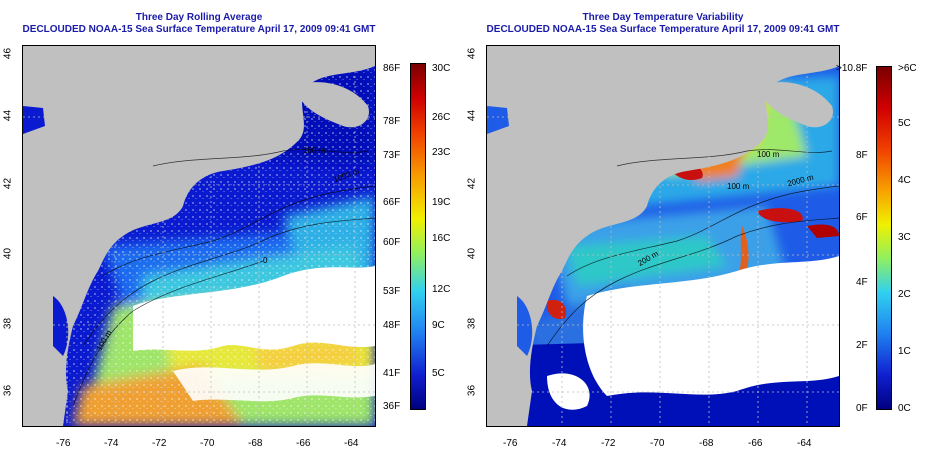 Image resolution: width=950 pixels, height=475 pixels. What do you see at coordinates (418, 236) in the screenshot?
I see `left-colorbar` at bounding box center [418, 236].